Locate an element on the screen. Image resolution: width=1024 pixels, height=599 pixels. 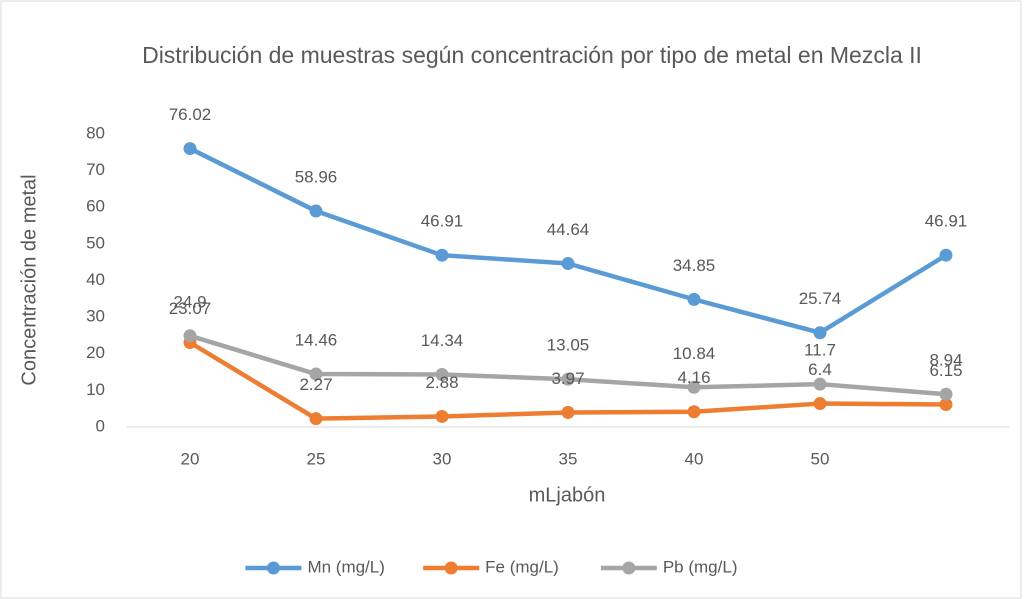
y-axis-label: Concentración de metal is located at coordinates (29, 279).